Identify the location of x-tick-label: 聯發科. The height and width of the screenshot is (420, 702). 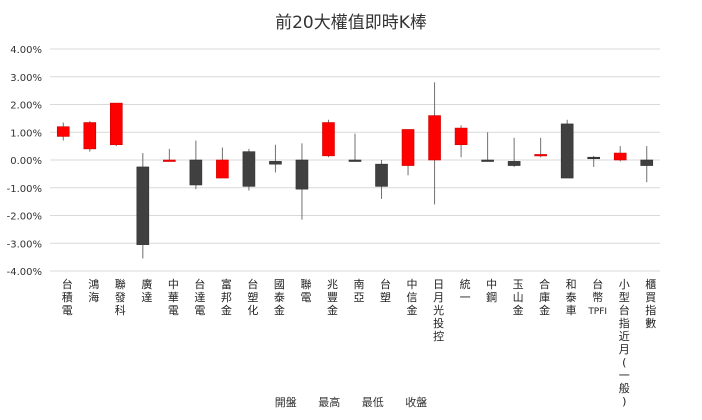
(120, 297).